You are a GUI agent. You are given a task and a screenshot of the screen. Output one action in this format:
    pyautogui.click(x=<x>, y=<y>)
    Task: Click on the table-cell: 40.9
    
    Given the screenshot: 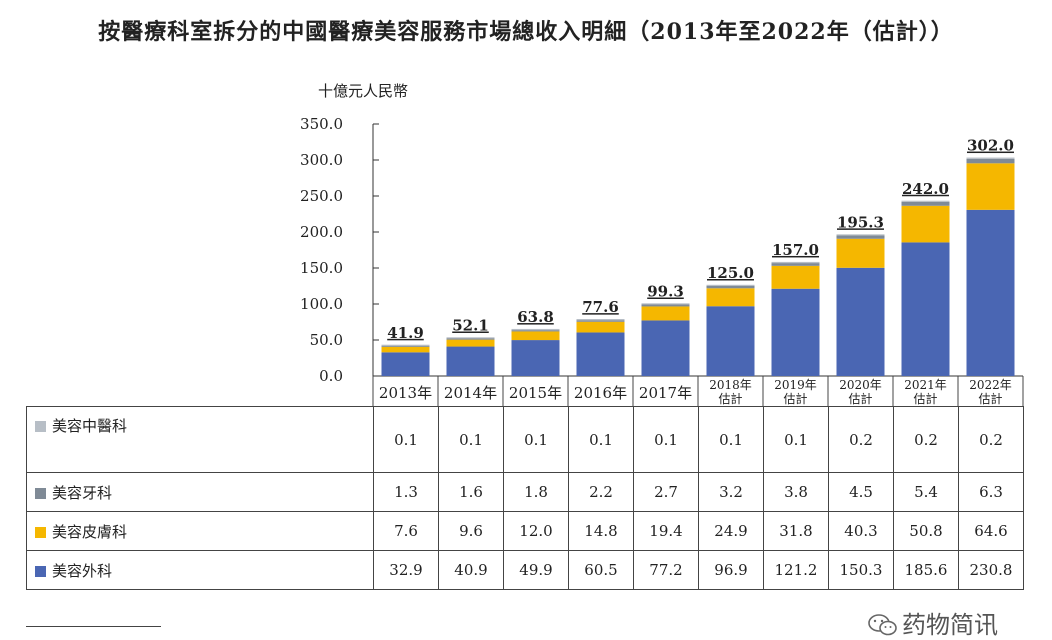 What is the action you would take?
    pyautogui.click(x=471, y=570)
    